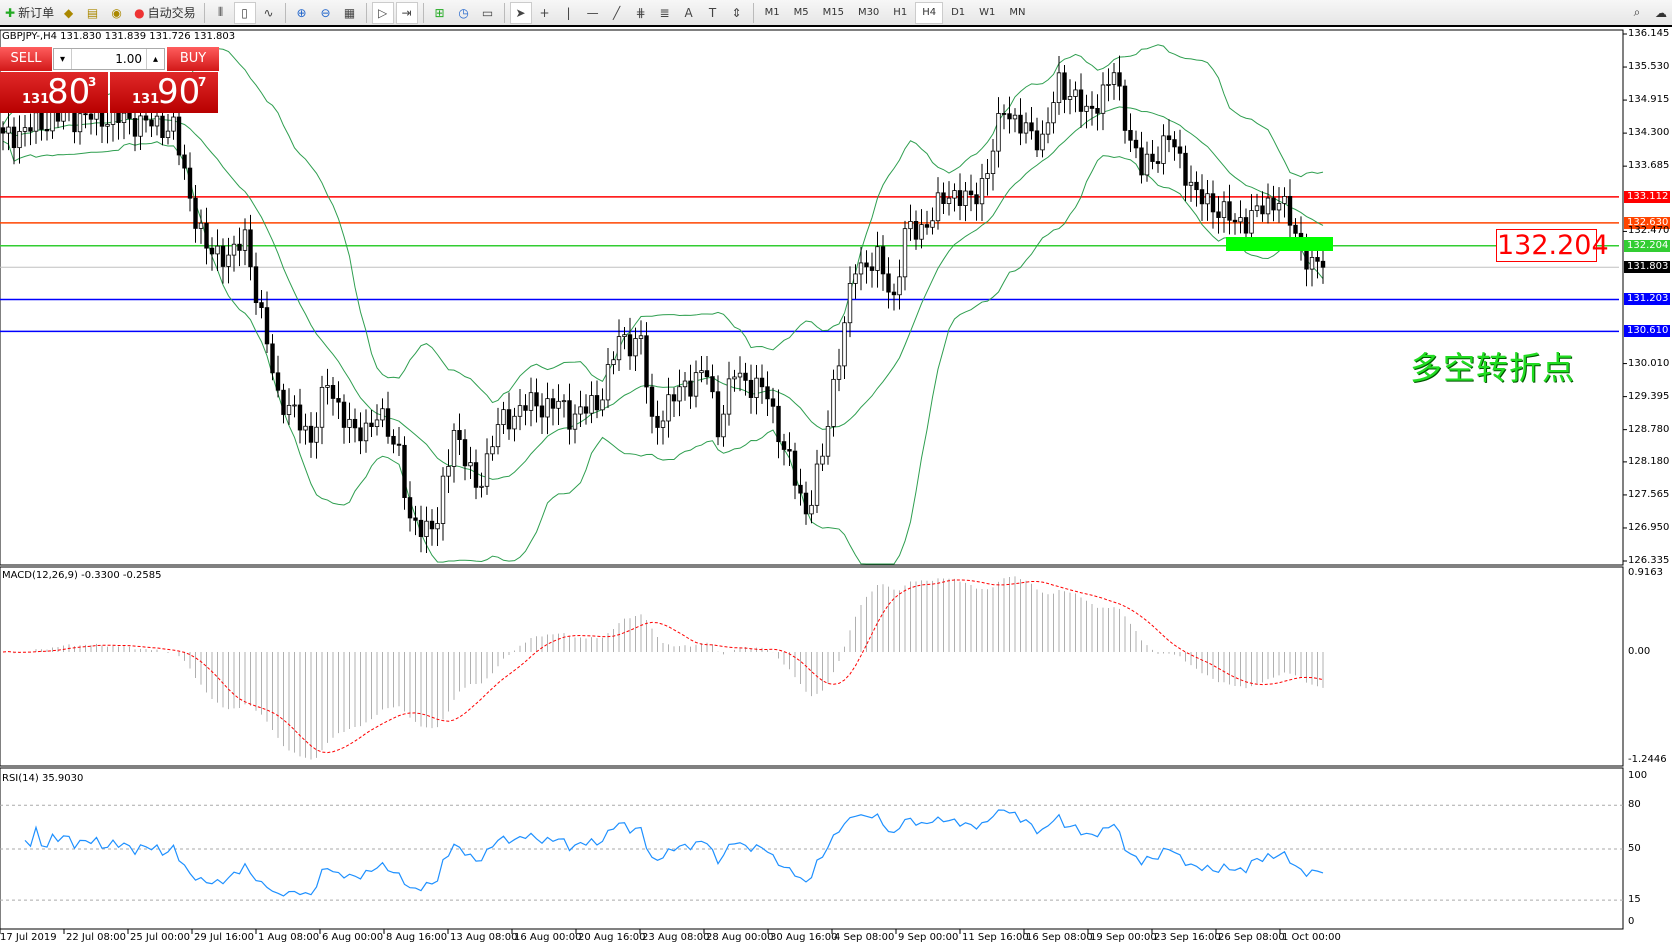  Describe the element at coordinates (269, 13) in the screenshot. I see `line-chart-button: ∿` at that location.